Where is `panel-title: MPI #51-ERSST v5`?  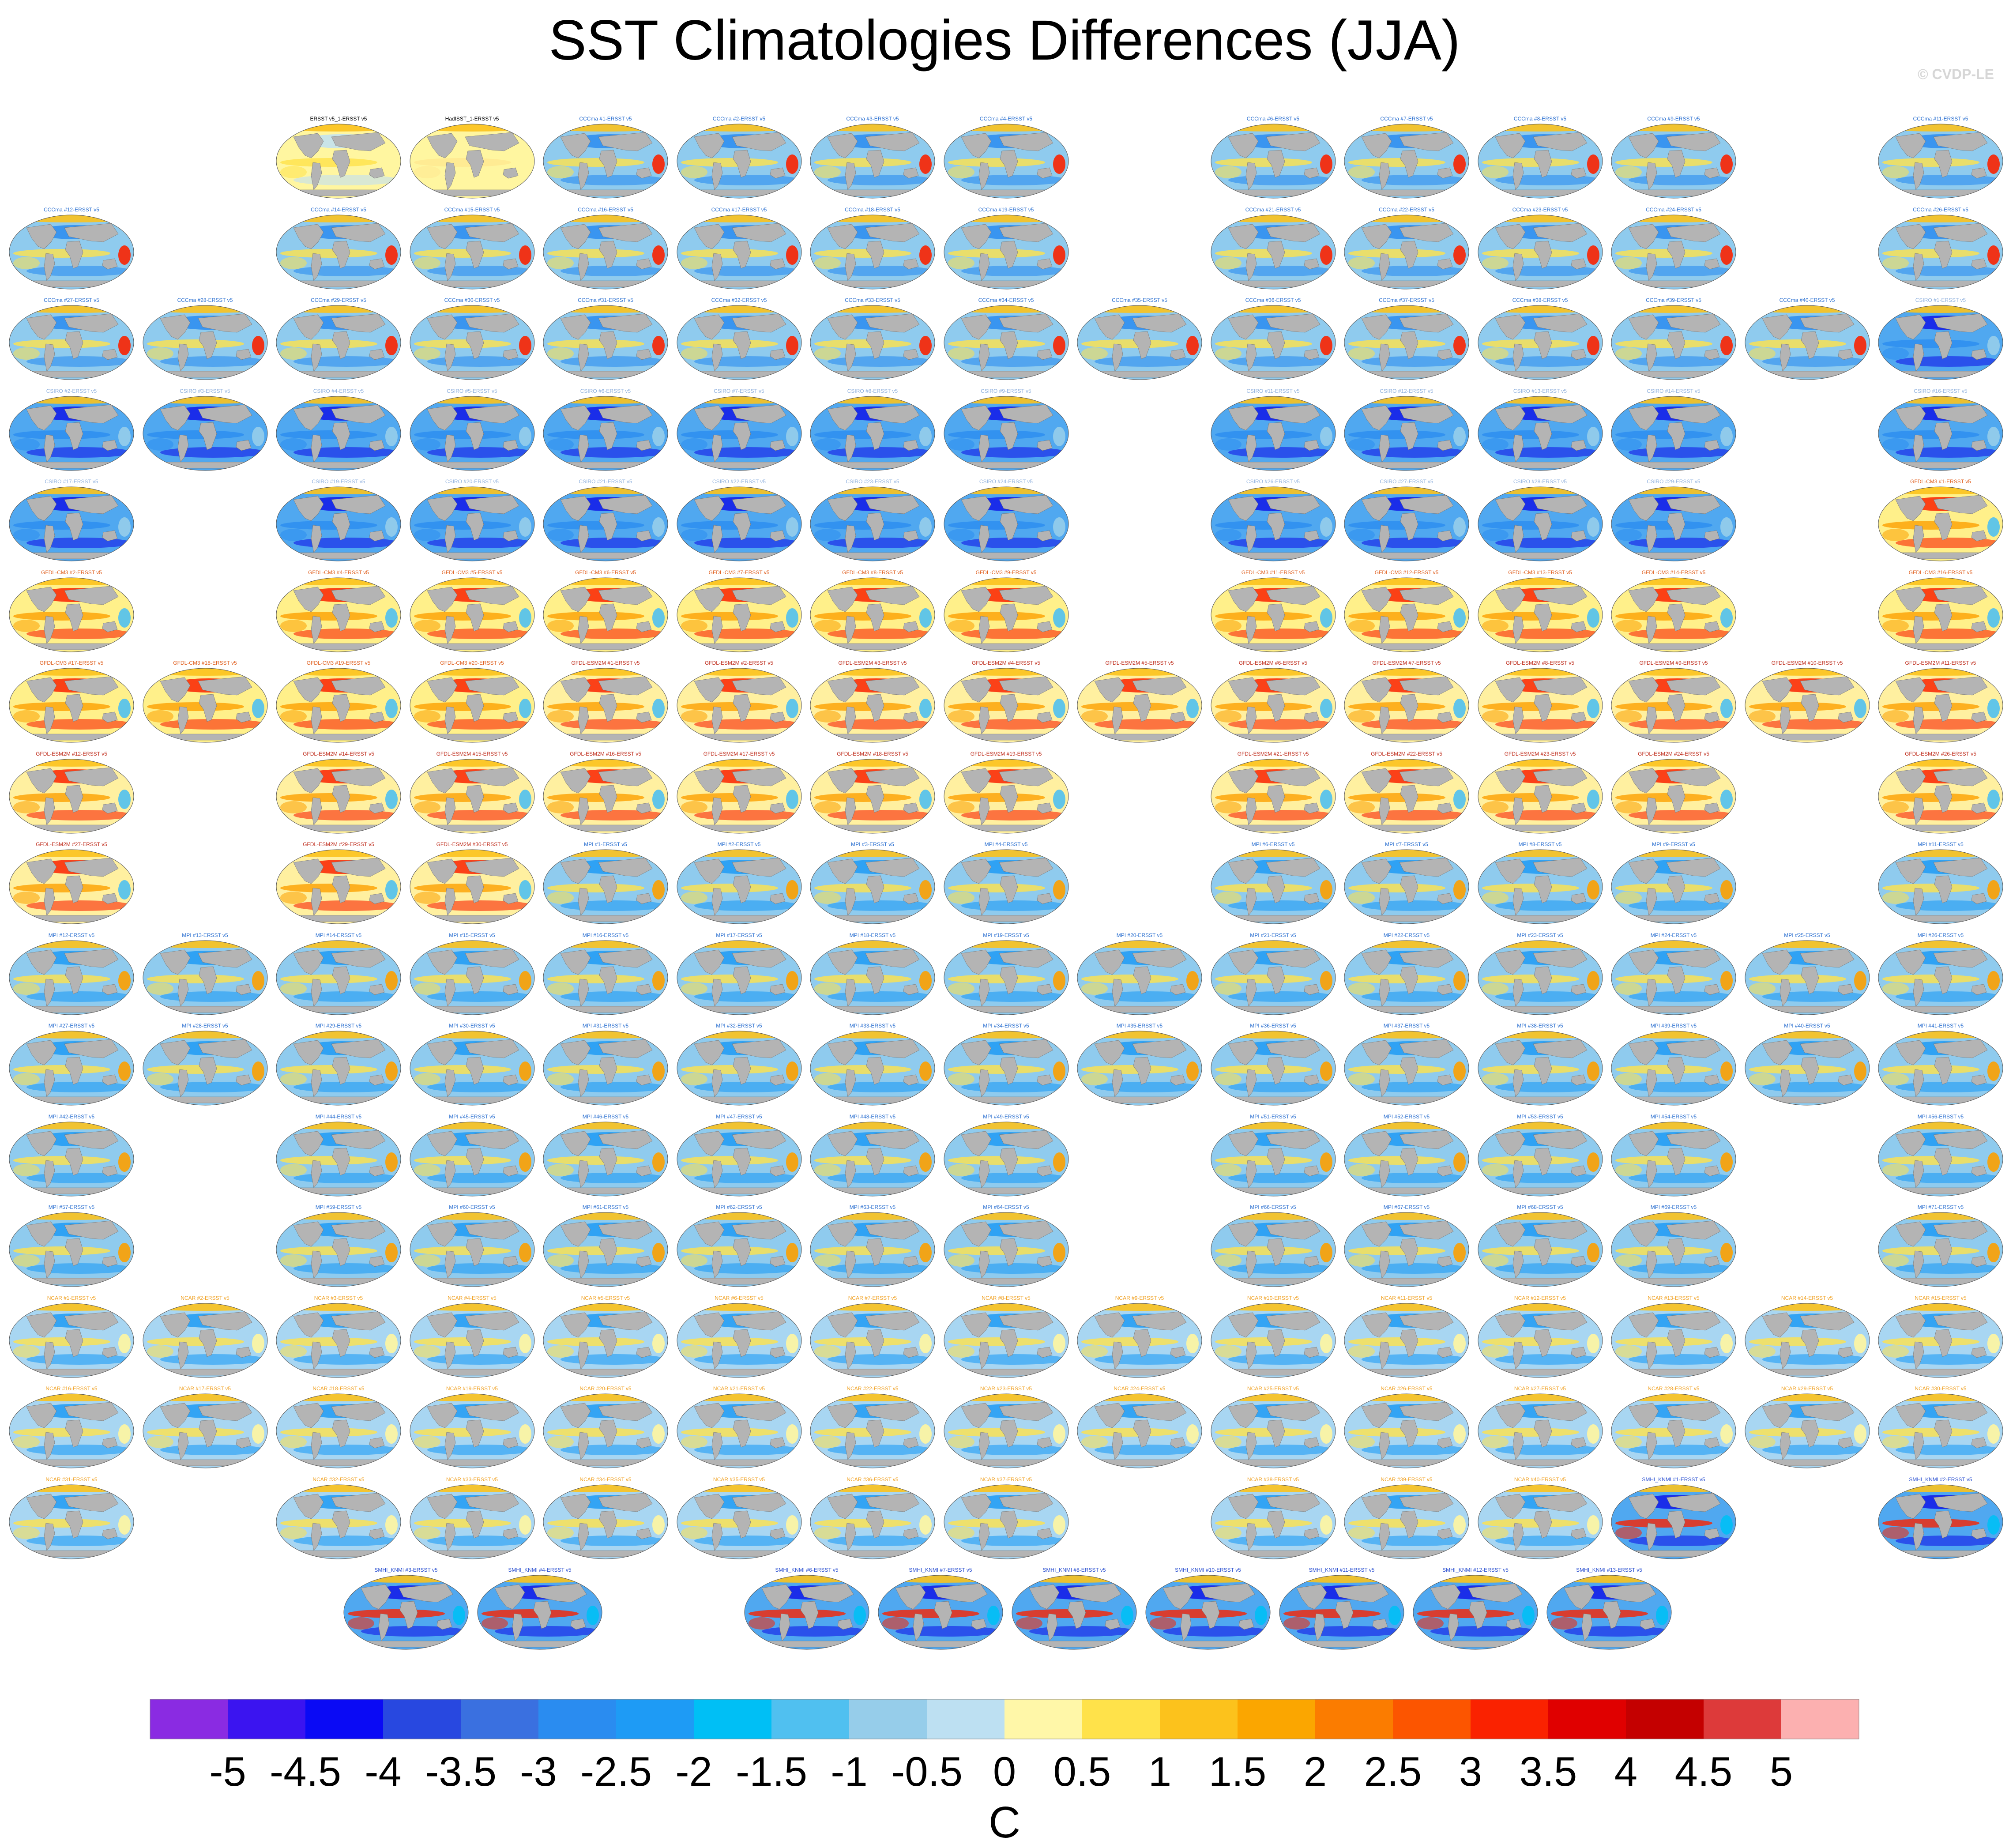 panel-title: MPI #51-ERSST v5 is located at coordinates (1273, 1116).